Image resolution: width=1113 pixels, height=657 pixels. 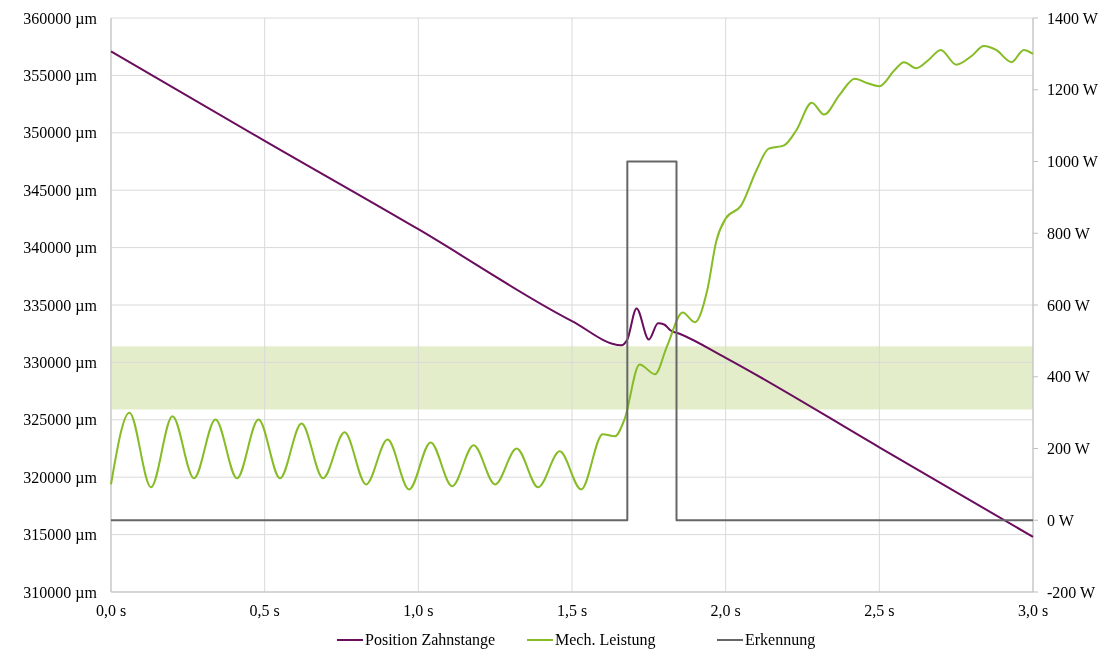 I want to click on y2-tick-label: 1400 W, so click(x=1073, y=18).